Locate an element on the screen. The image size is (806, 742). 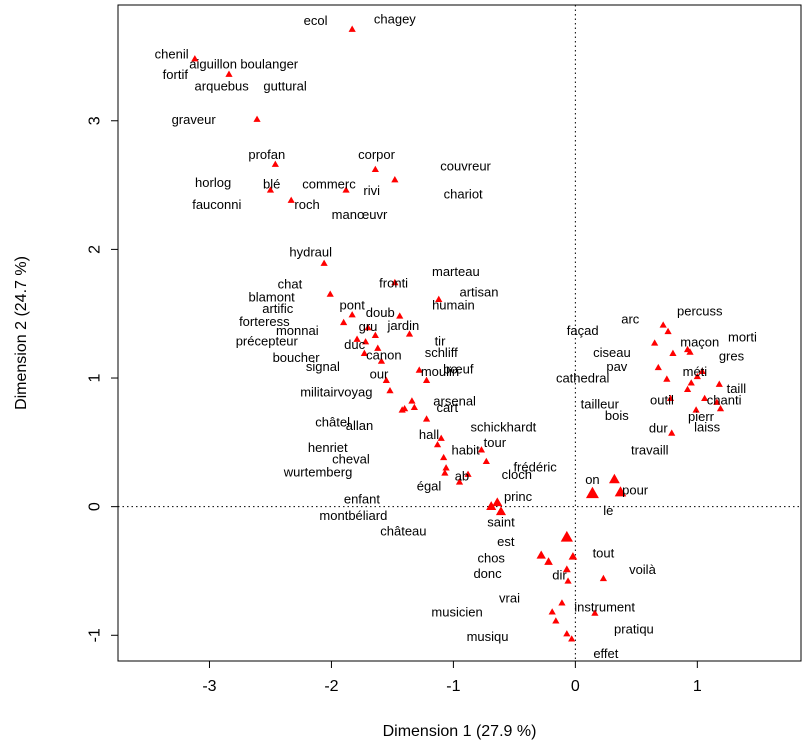
point-label: fronti is located at coordinates (393, 282).